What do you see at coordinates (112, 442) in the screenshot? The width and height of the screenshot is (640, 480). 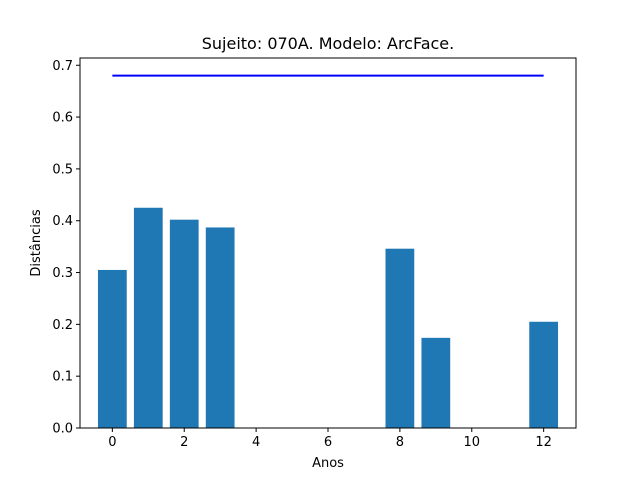 I see `x-tick-label: 0` at bounding box center [112, 442].